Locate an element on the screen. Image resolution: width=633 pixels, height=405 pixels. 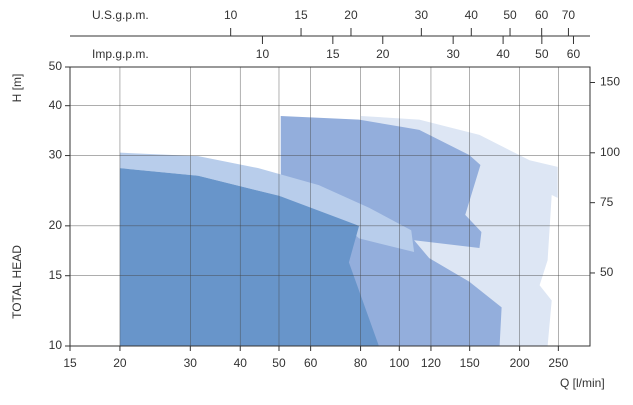
area is located at coordinates (267, 202).